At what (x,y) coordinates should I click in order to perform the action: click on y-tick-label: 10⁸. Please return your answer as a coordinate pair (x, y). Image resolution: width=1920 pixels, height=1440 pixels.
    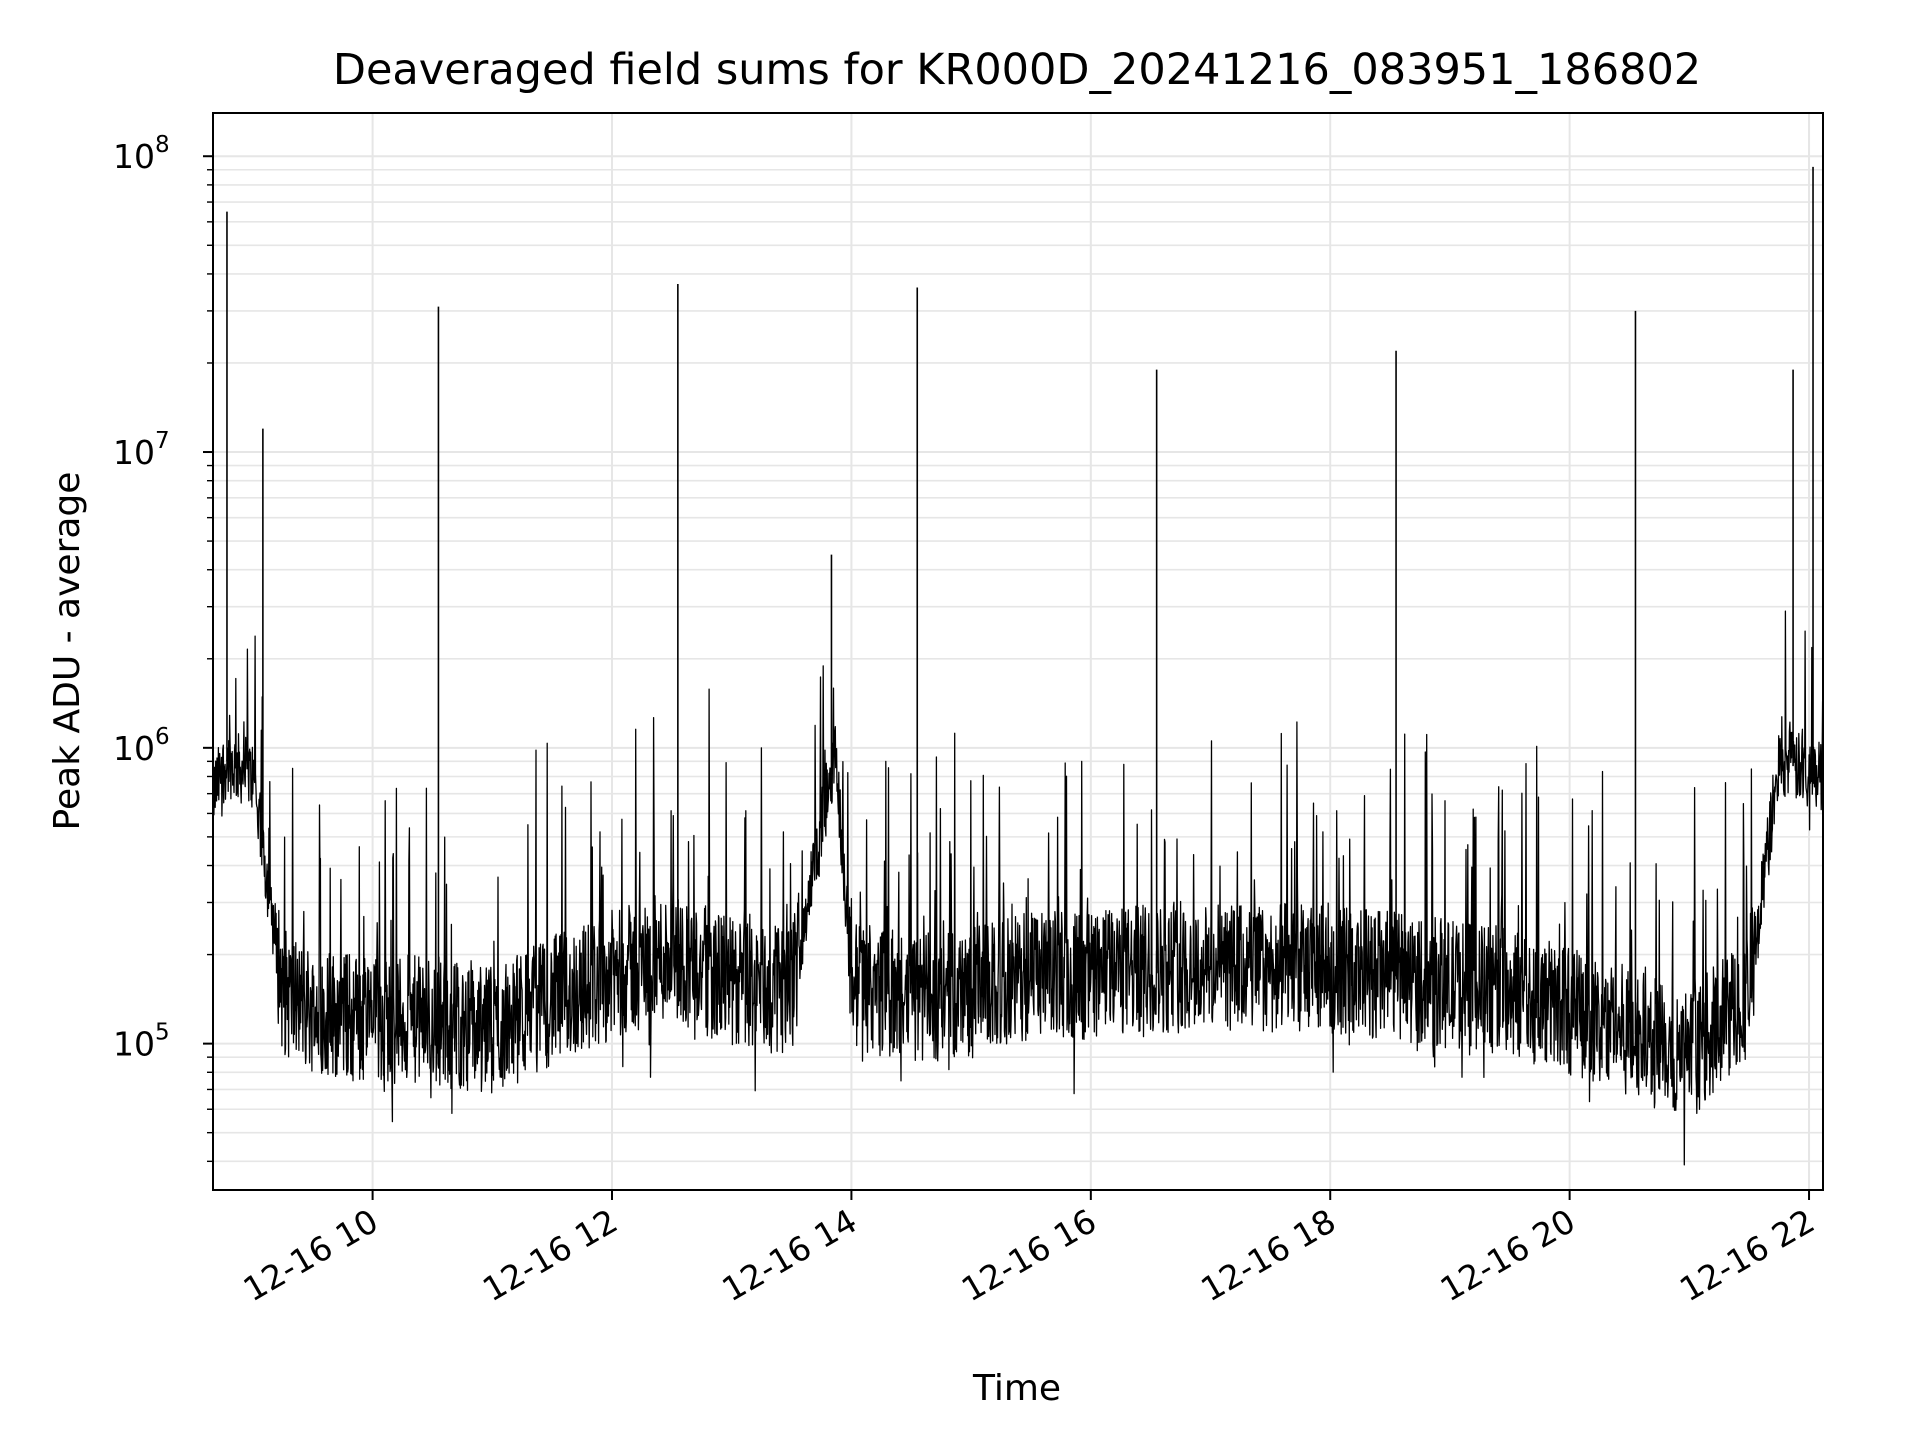
    Looking at the image, I should click on (141, 154).